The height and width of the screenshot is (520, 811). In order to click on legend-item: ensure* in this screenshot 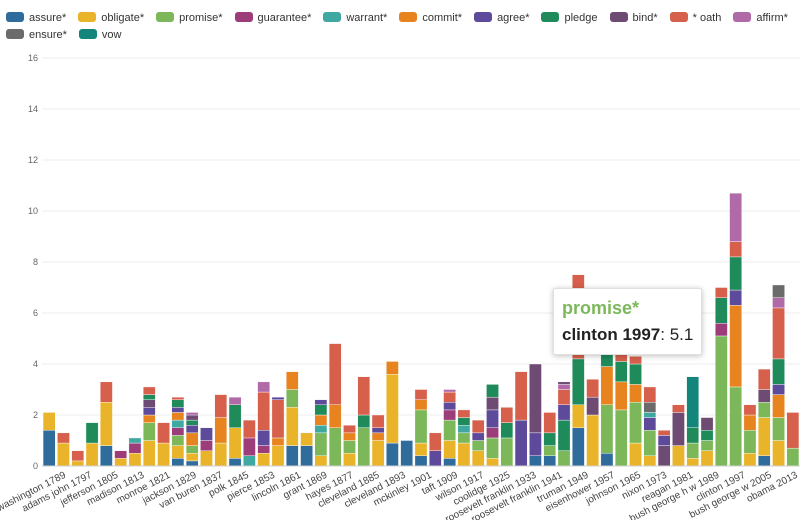, I will do `click(36, 35)`.